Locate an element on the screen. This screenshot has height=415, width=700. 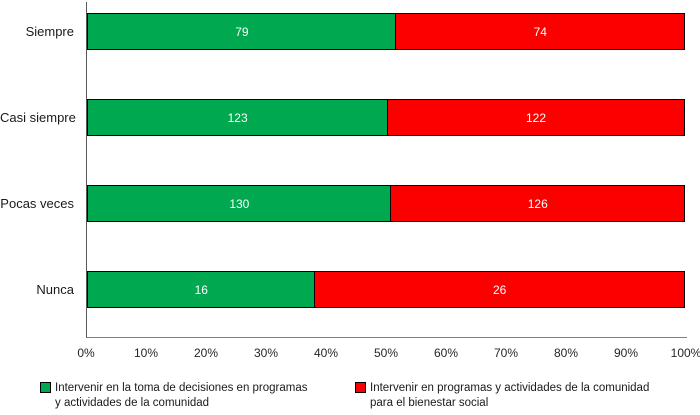
bar-segment-red: 126 is located at coordinates (538, 203).